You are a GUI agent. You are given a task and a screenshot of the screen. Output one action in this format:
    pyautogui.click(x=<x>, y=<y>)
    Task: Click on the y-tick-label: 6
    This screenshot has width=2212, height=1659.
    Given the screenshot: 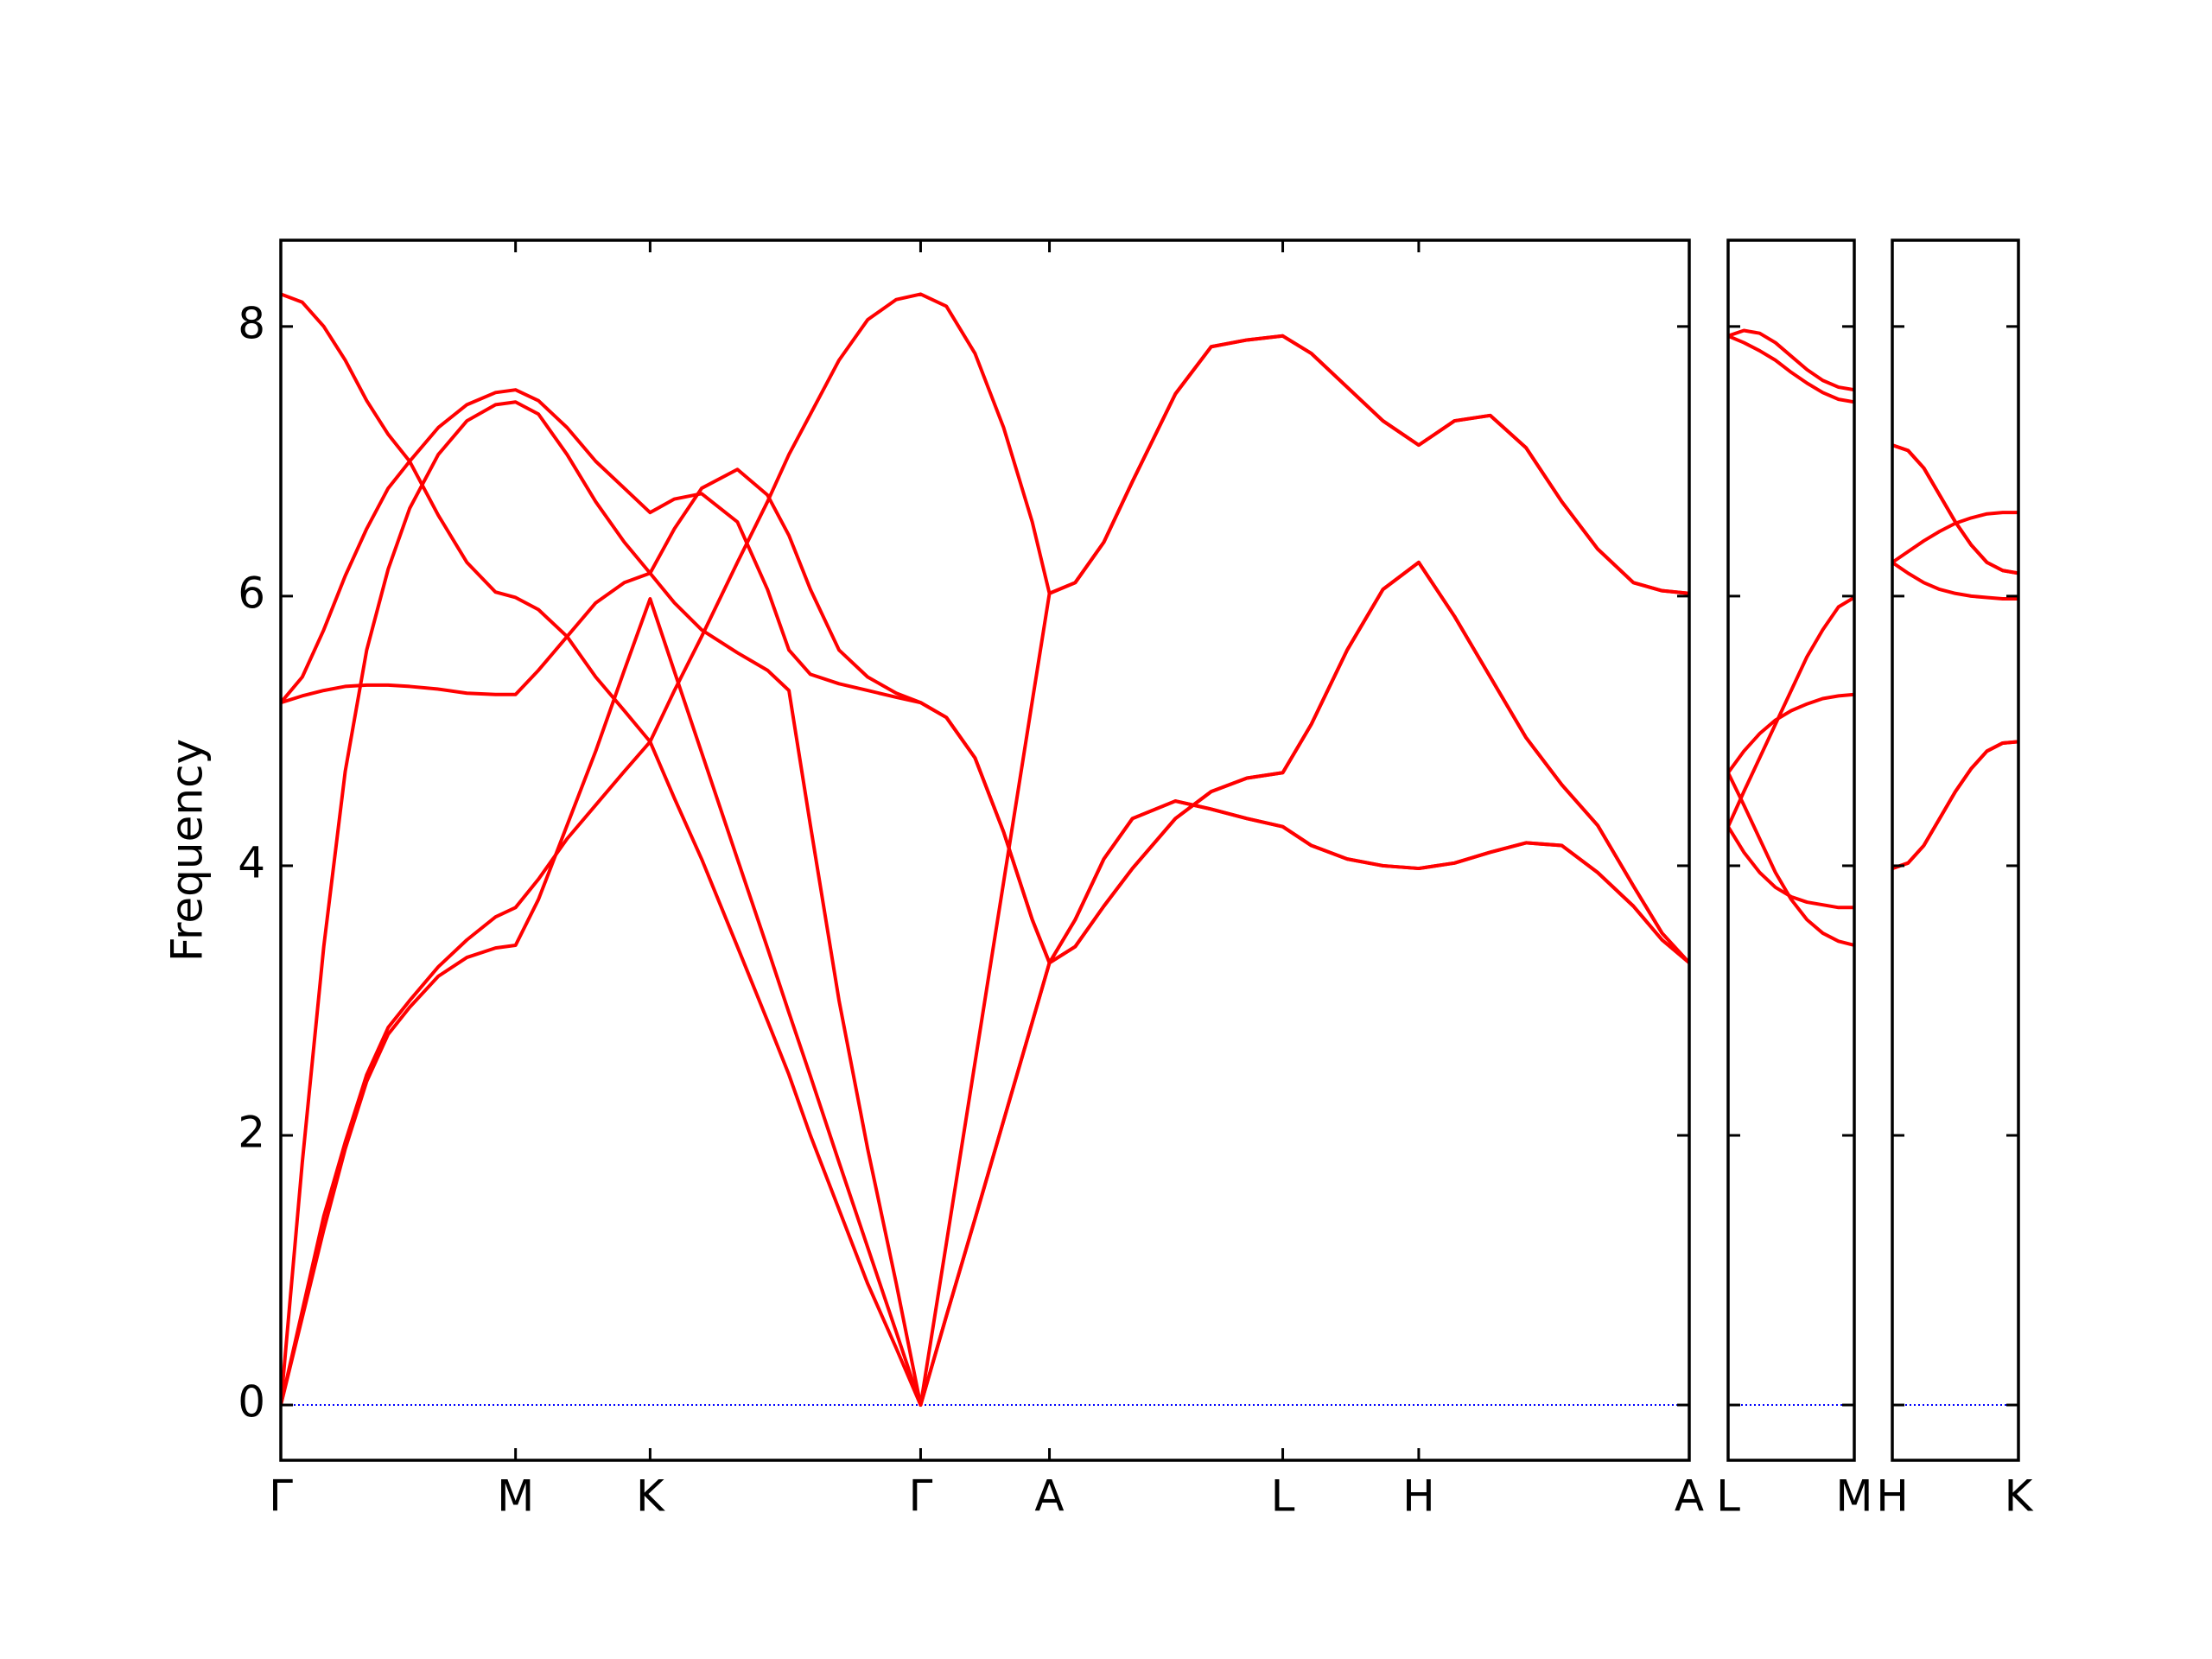 What is the action you would take?
    pyautogui.click(x=251, y=593)
    